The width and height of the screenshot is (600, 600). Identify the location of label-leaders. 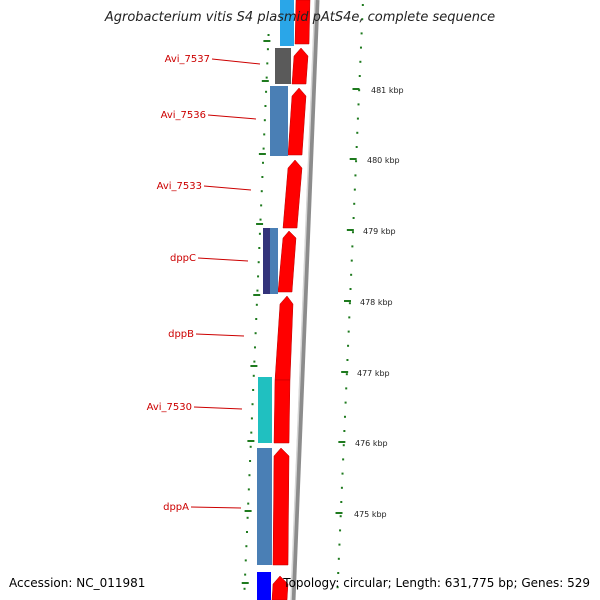
(225, 283).